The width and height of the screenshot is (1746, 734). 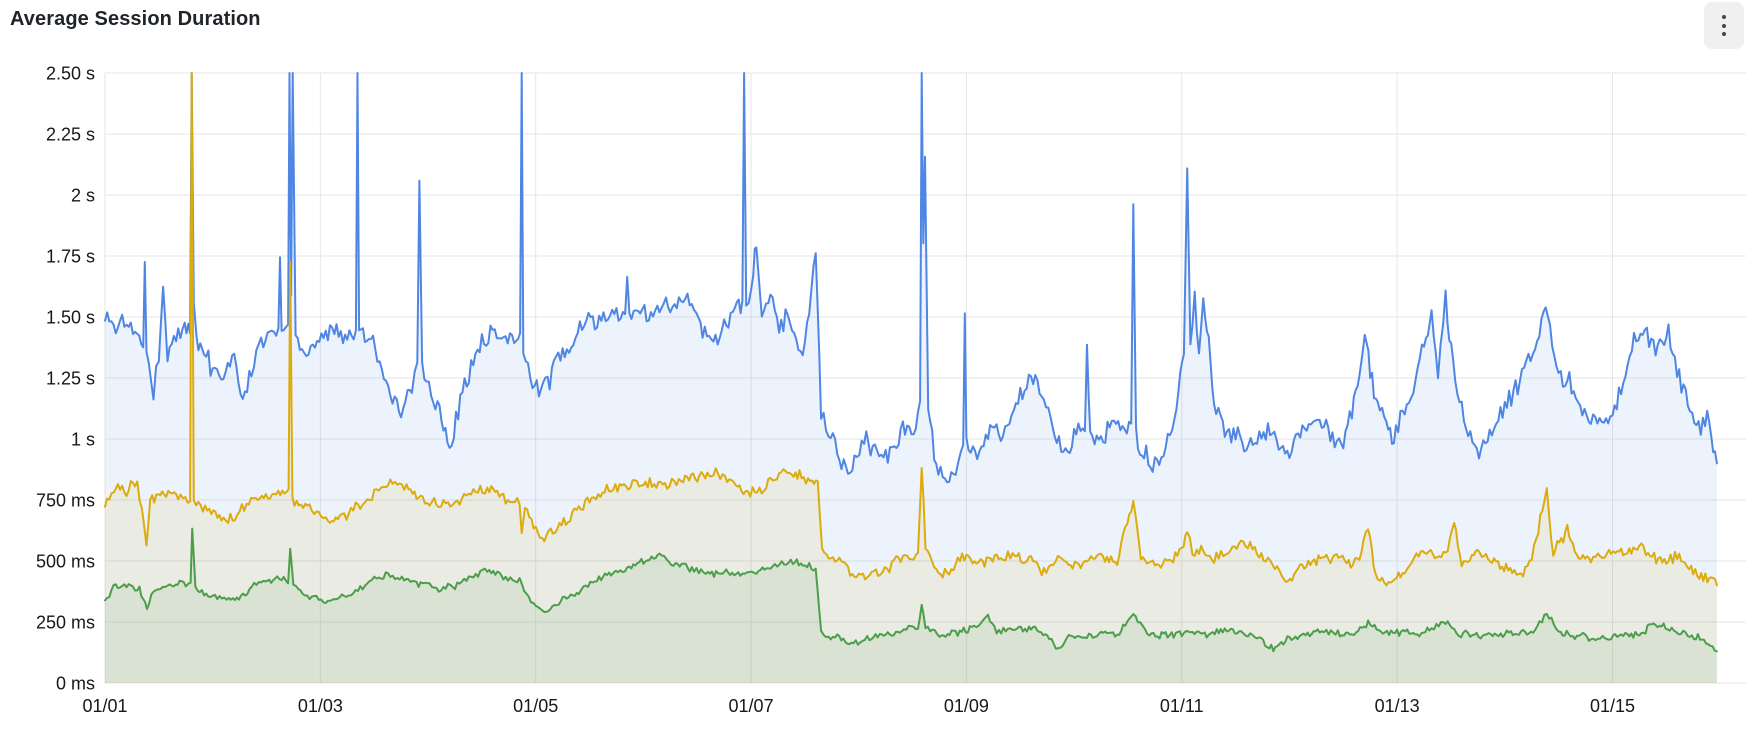 What do you see at coordinates (751, 706) in the screenshot?
I see `x-axis-tick-label: 01/07` at bounding box center [751, 706].